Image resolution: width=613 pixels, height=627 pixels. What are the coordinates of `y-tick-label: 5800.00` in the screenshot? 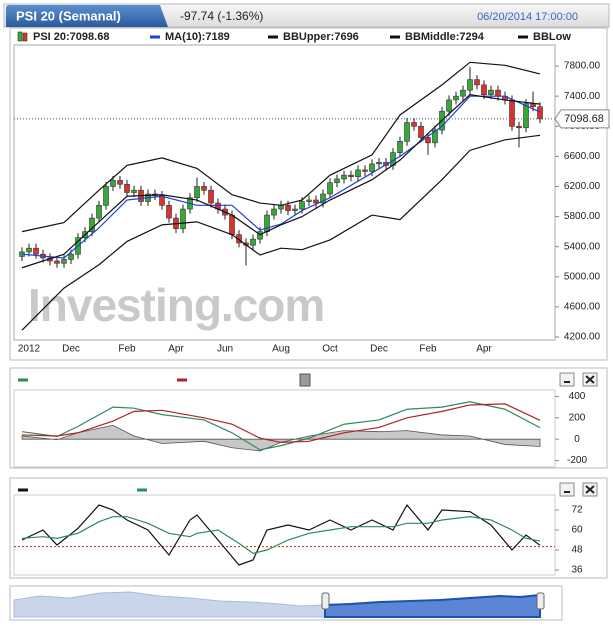 It's located at (582, 216).